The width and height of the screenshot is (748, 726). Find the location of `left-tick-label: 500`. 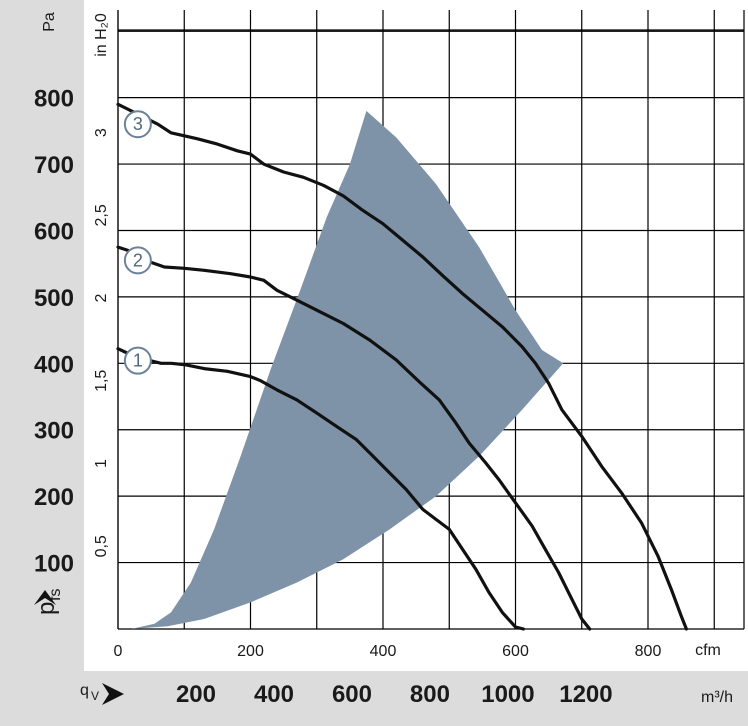

left-tick-label: 500 is located at coordinates (54, 298).